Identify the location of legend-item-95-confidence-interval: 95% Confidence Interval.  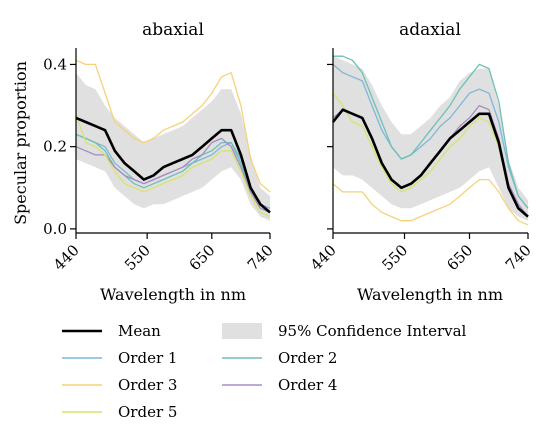
(344, 331).